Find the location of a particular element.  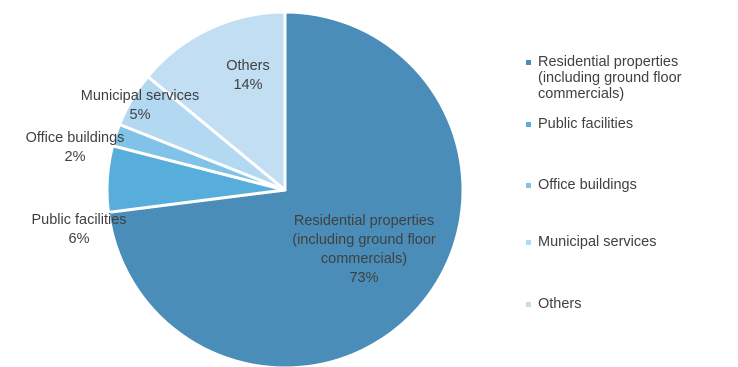

legend-item-5: Others is located at coordinates (629, 304).